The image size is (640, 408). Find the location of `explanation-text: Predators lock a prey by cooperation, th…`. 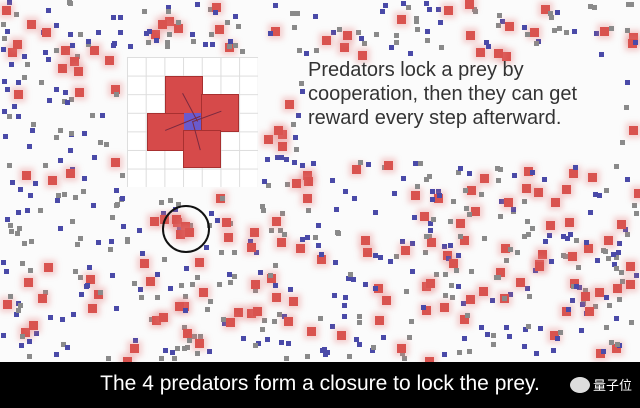

explanation-text: Predators lock a prey by cooperation, th… is located at coordinates (443, 94).